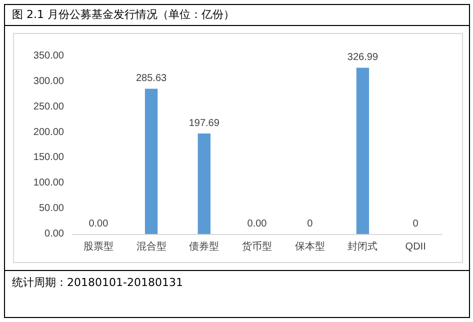 The height and width of the screenshot is (322, 473). I want to click on x-tick-label: 混合型, so click(151, 246).